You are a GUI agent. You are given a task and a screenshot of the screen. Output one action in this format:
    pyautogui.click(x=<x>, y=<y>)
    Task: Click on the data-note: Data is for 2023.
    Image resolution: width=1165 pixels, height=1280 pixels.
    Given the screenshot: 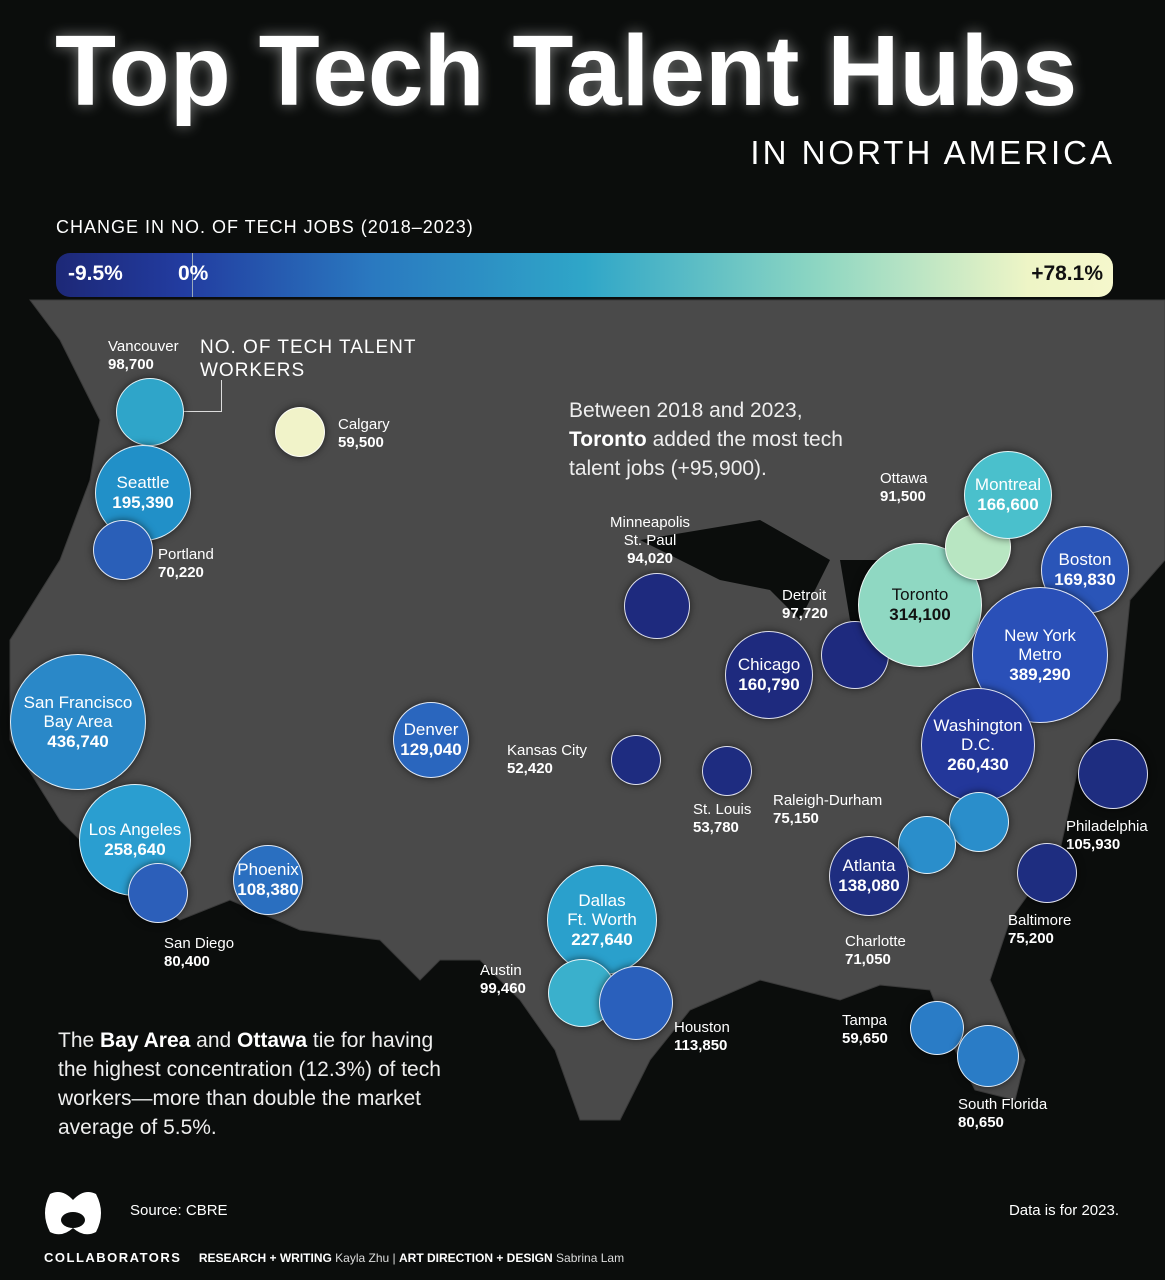 What is the action you would take?
    pyautogui.click(x=1063, y=1210)
    